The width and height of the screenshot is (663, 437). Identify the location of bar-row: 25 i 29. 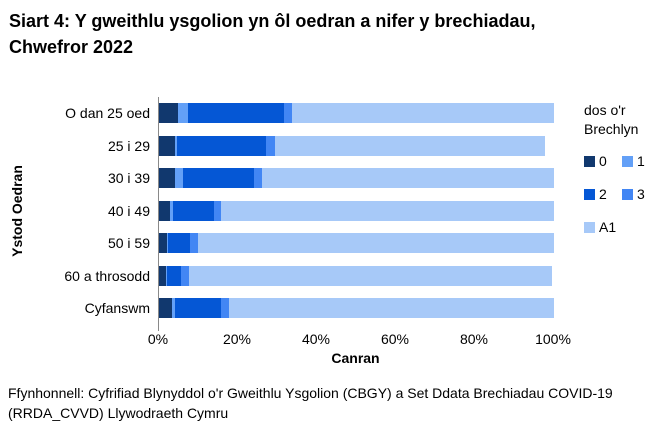
(331, 146).